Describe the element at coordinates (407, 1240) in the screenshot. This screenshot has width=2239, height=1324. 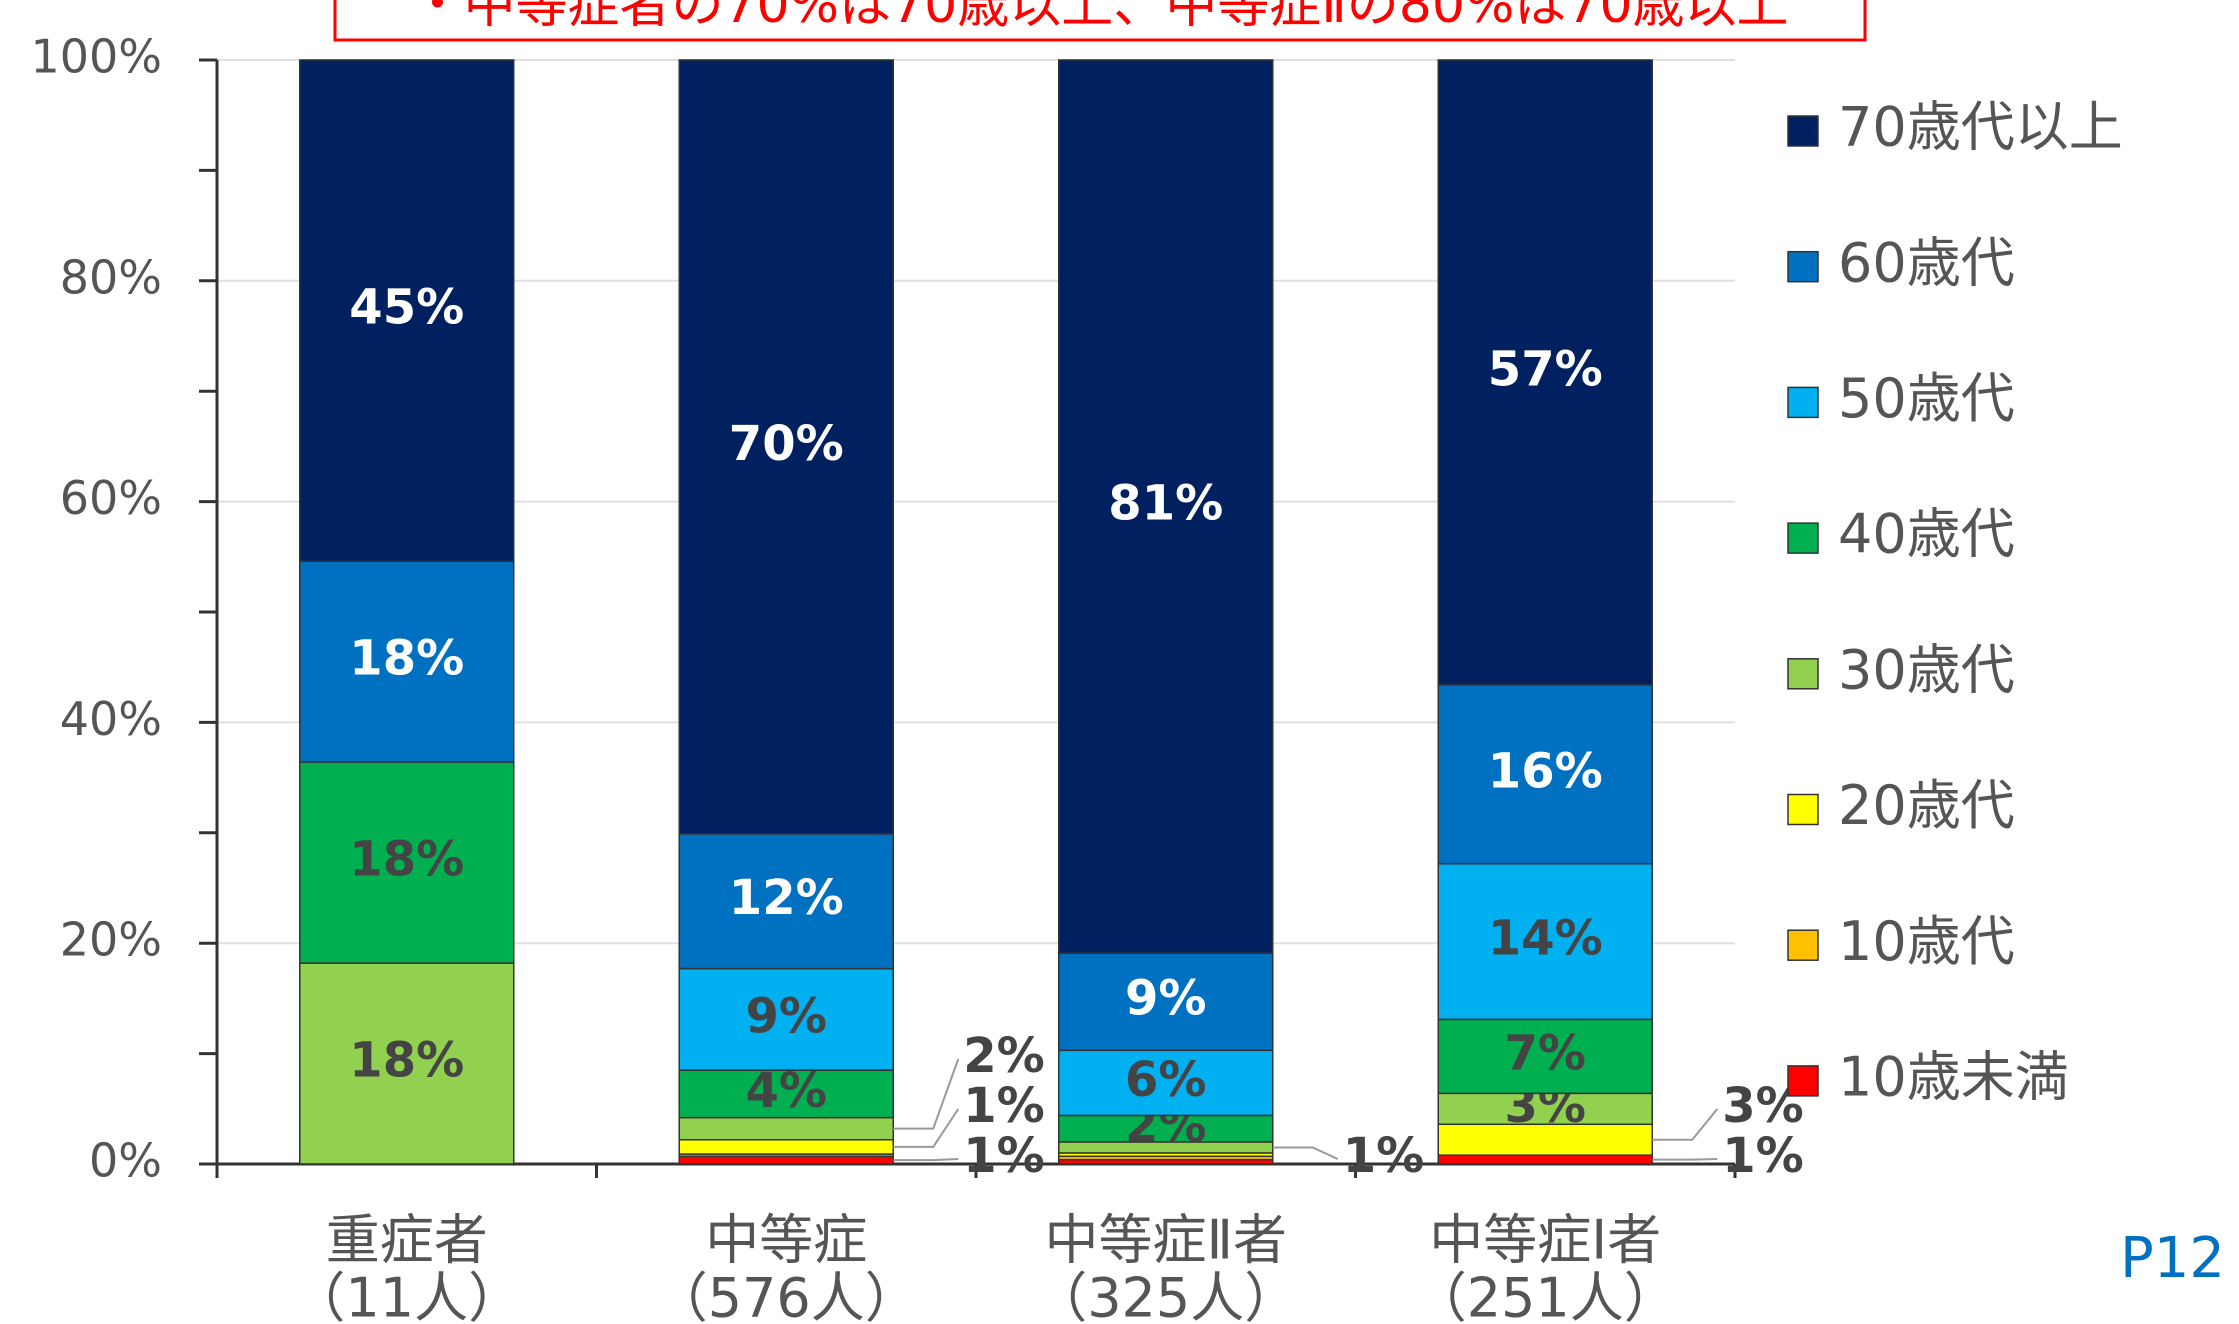
I see `x-tick-label: 重症者` at that location.